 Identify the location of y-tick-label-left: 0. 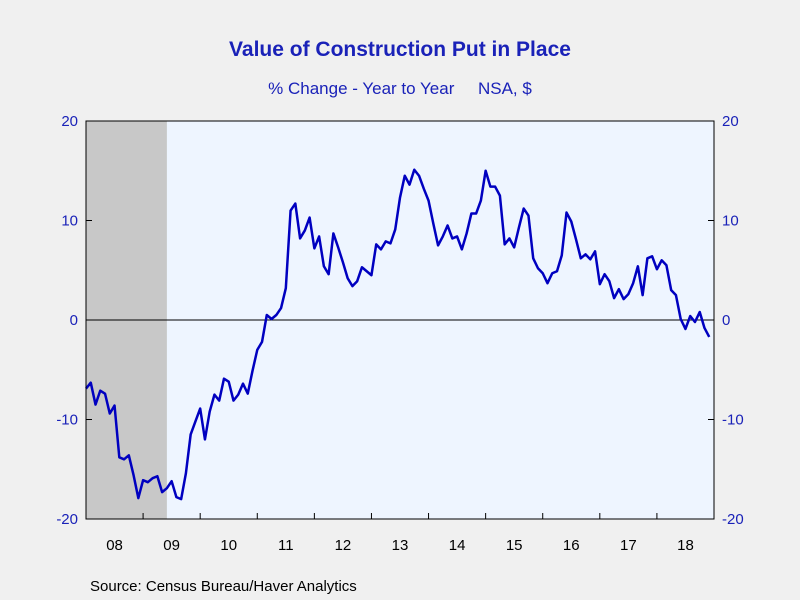
(74, 320).